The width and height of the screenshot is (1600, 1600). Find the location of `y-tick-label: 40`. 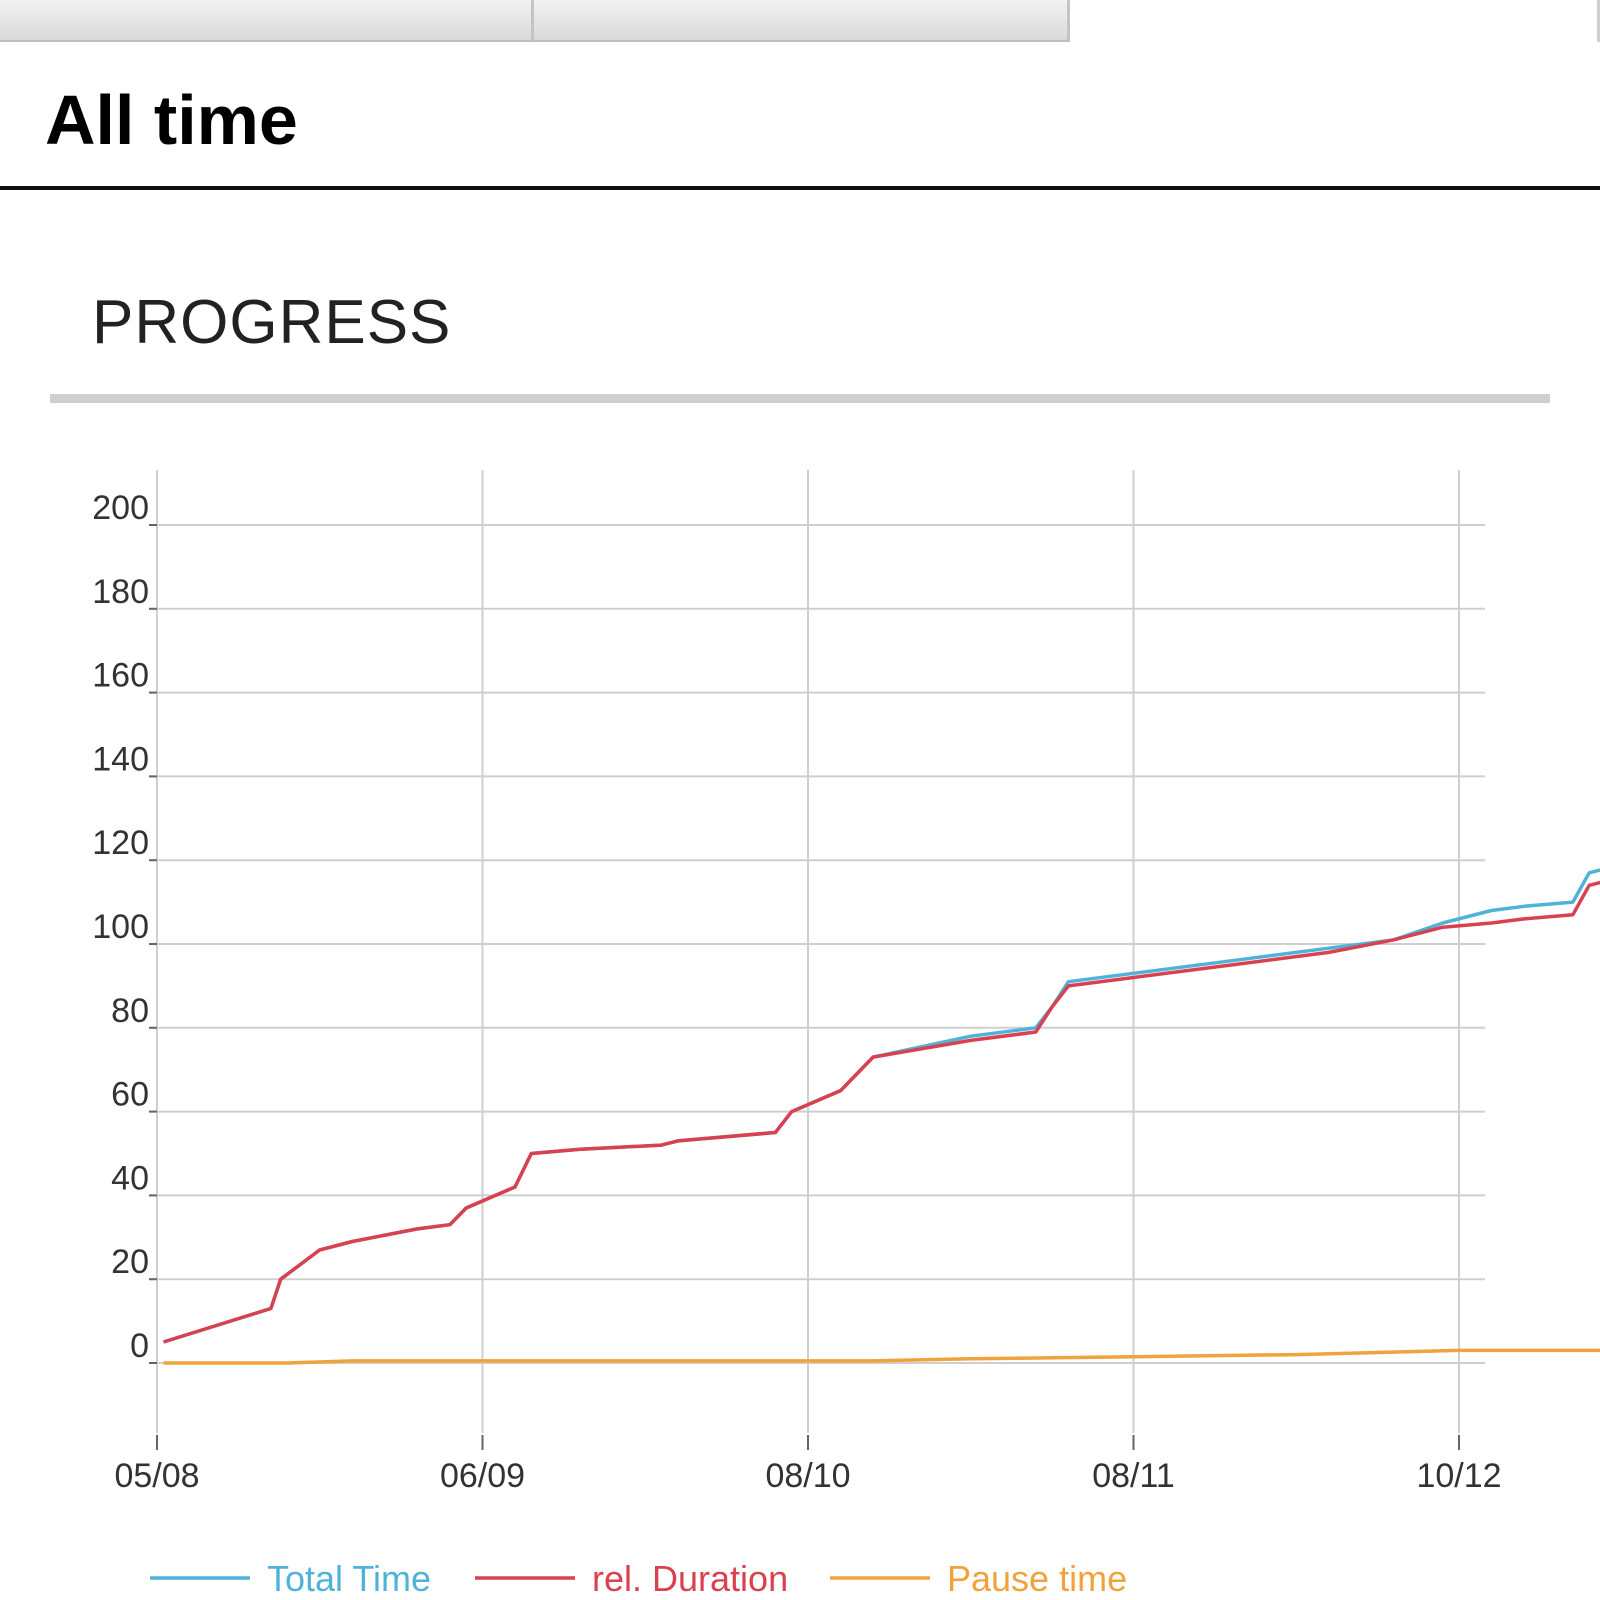

y-tick-label: 40 is located at coordinates (130, 1178).